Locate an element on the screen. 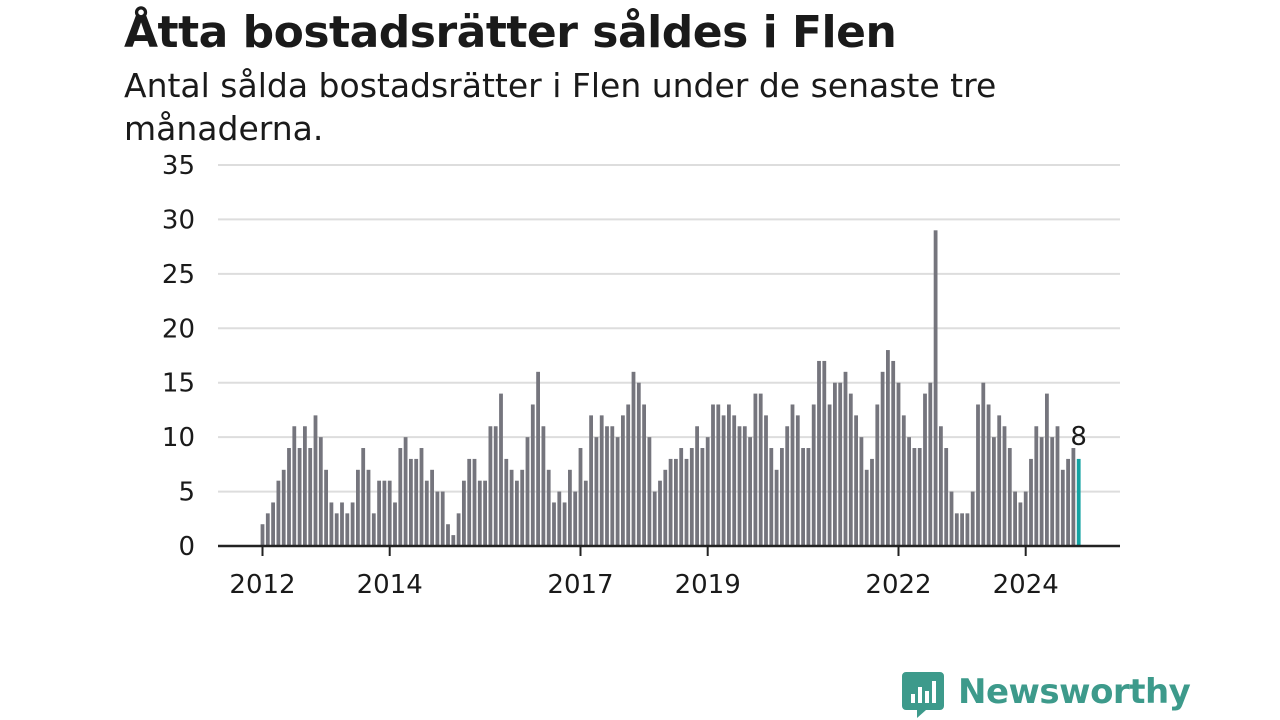 This screenshot has height=720, width=1280. x-tick-label: 2022 is located at coordinates (898, 585).